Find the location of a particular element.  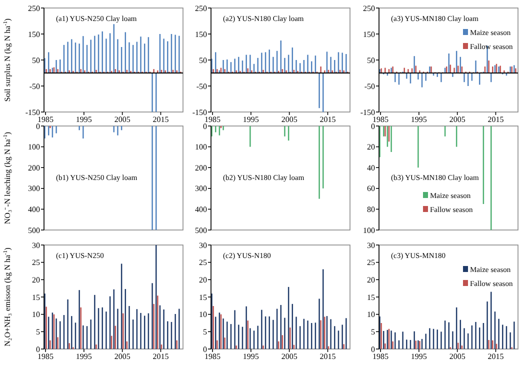

y-tick-label: 80 is located at coordinates (371, 209).